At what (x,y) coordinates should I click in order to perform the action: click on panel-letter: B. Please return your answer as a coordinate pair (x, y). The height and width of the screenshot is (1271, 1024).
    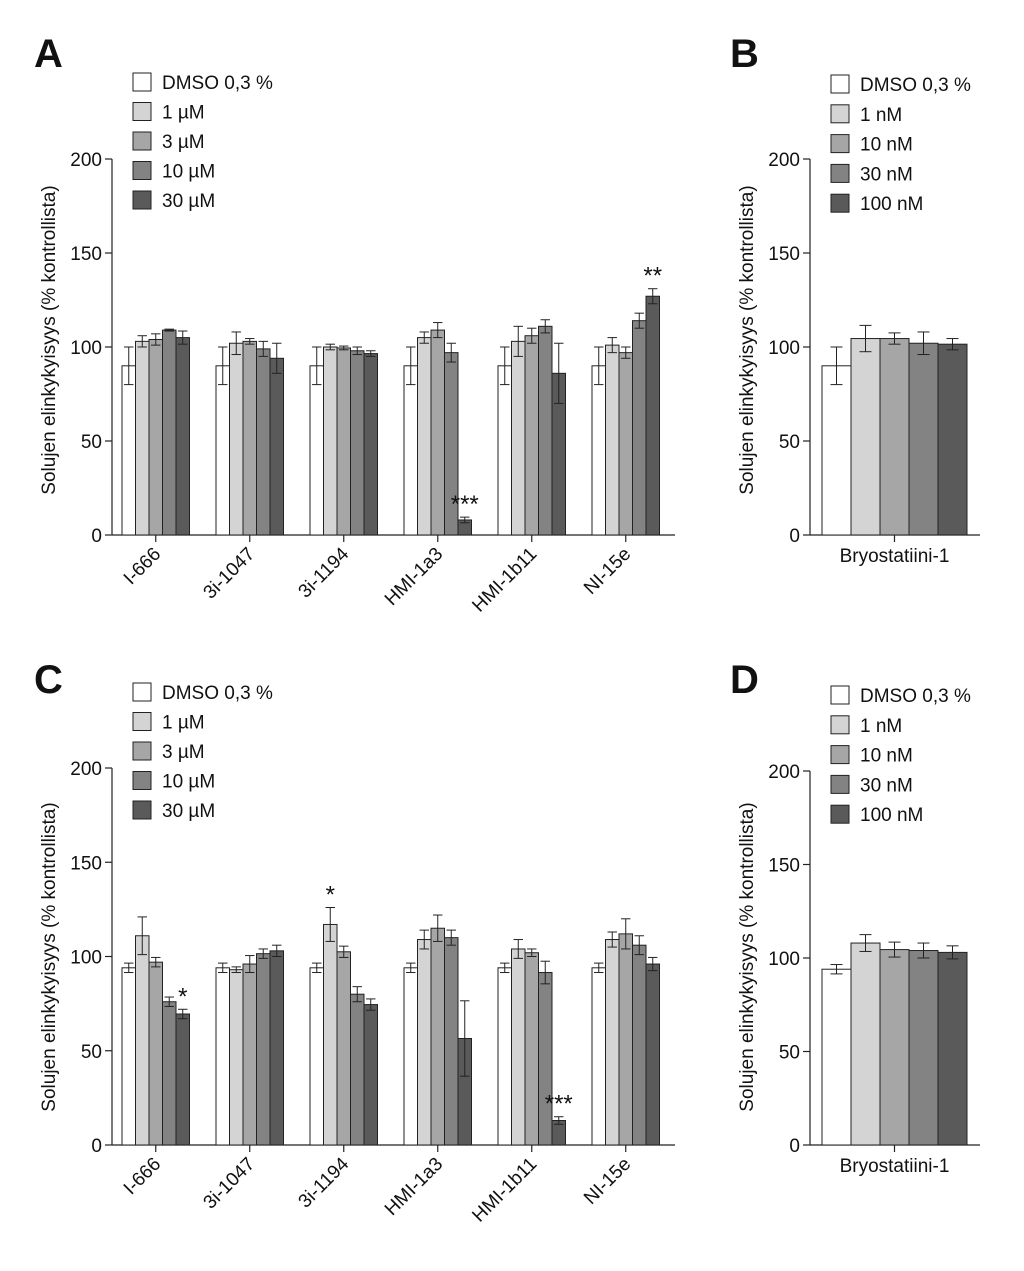
    Looking at the image, I should click on (744, 54).